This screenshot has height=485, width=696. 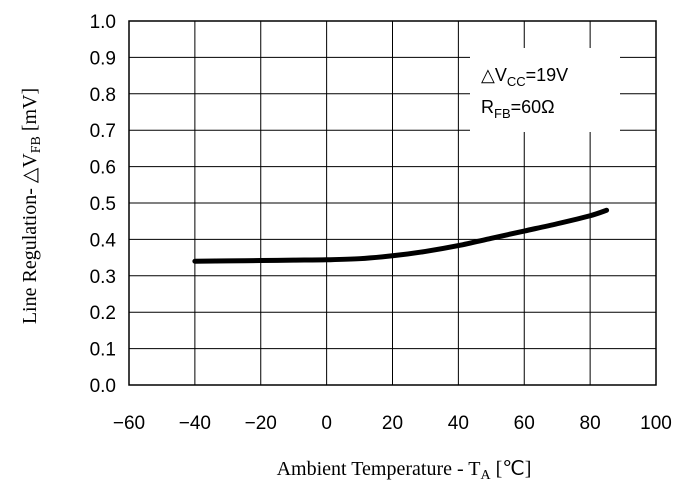 What do you see at coordinates (261, 423) in the screenshot?
I see `x-tick-label: −20` at bounding box center [261, 423].